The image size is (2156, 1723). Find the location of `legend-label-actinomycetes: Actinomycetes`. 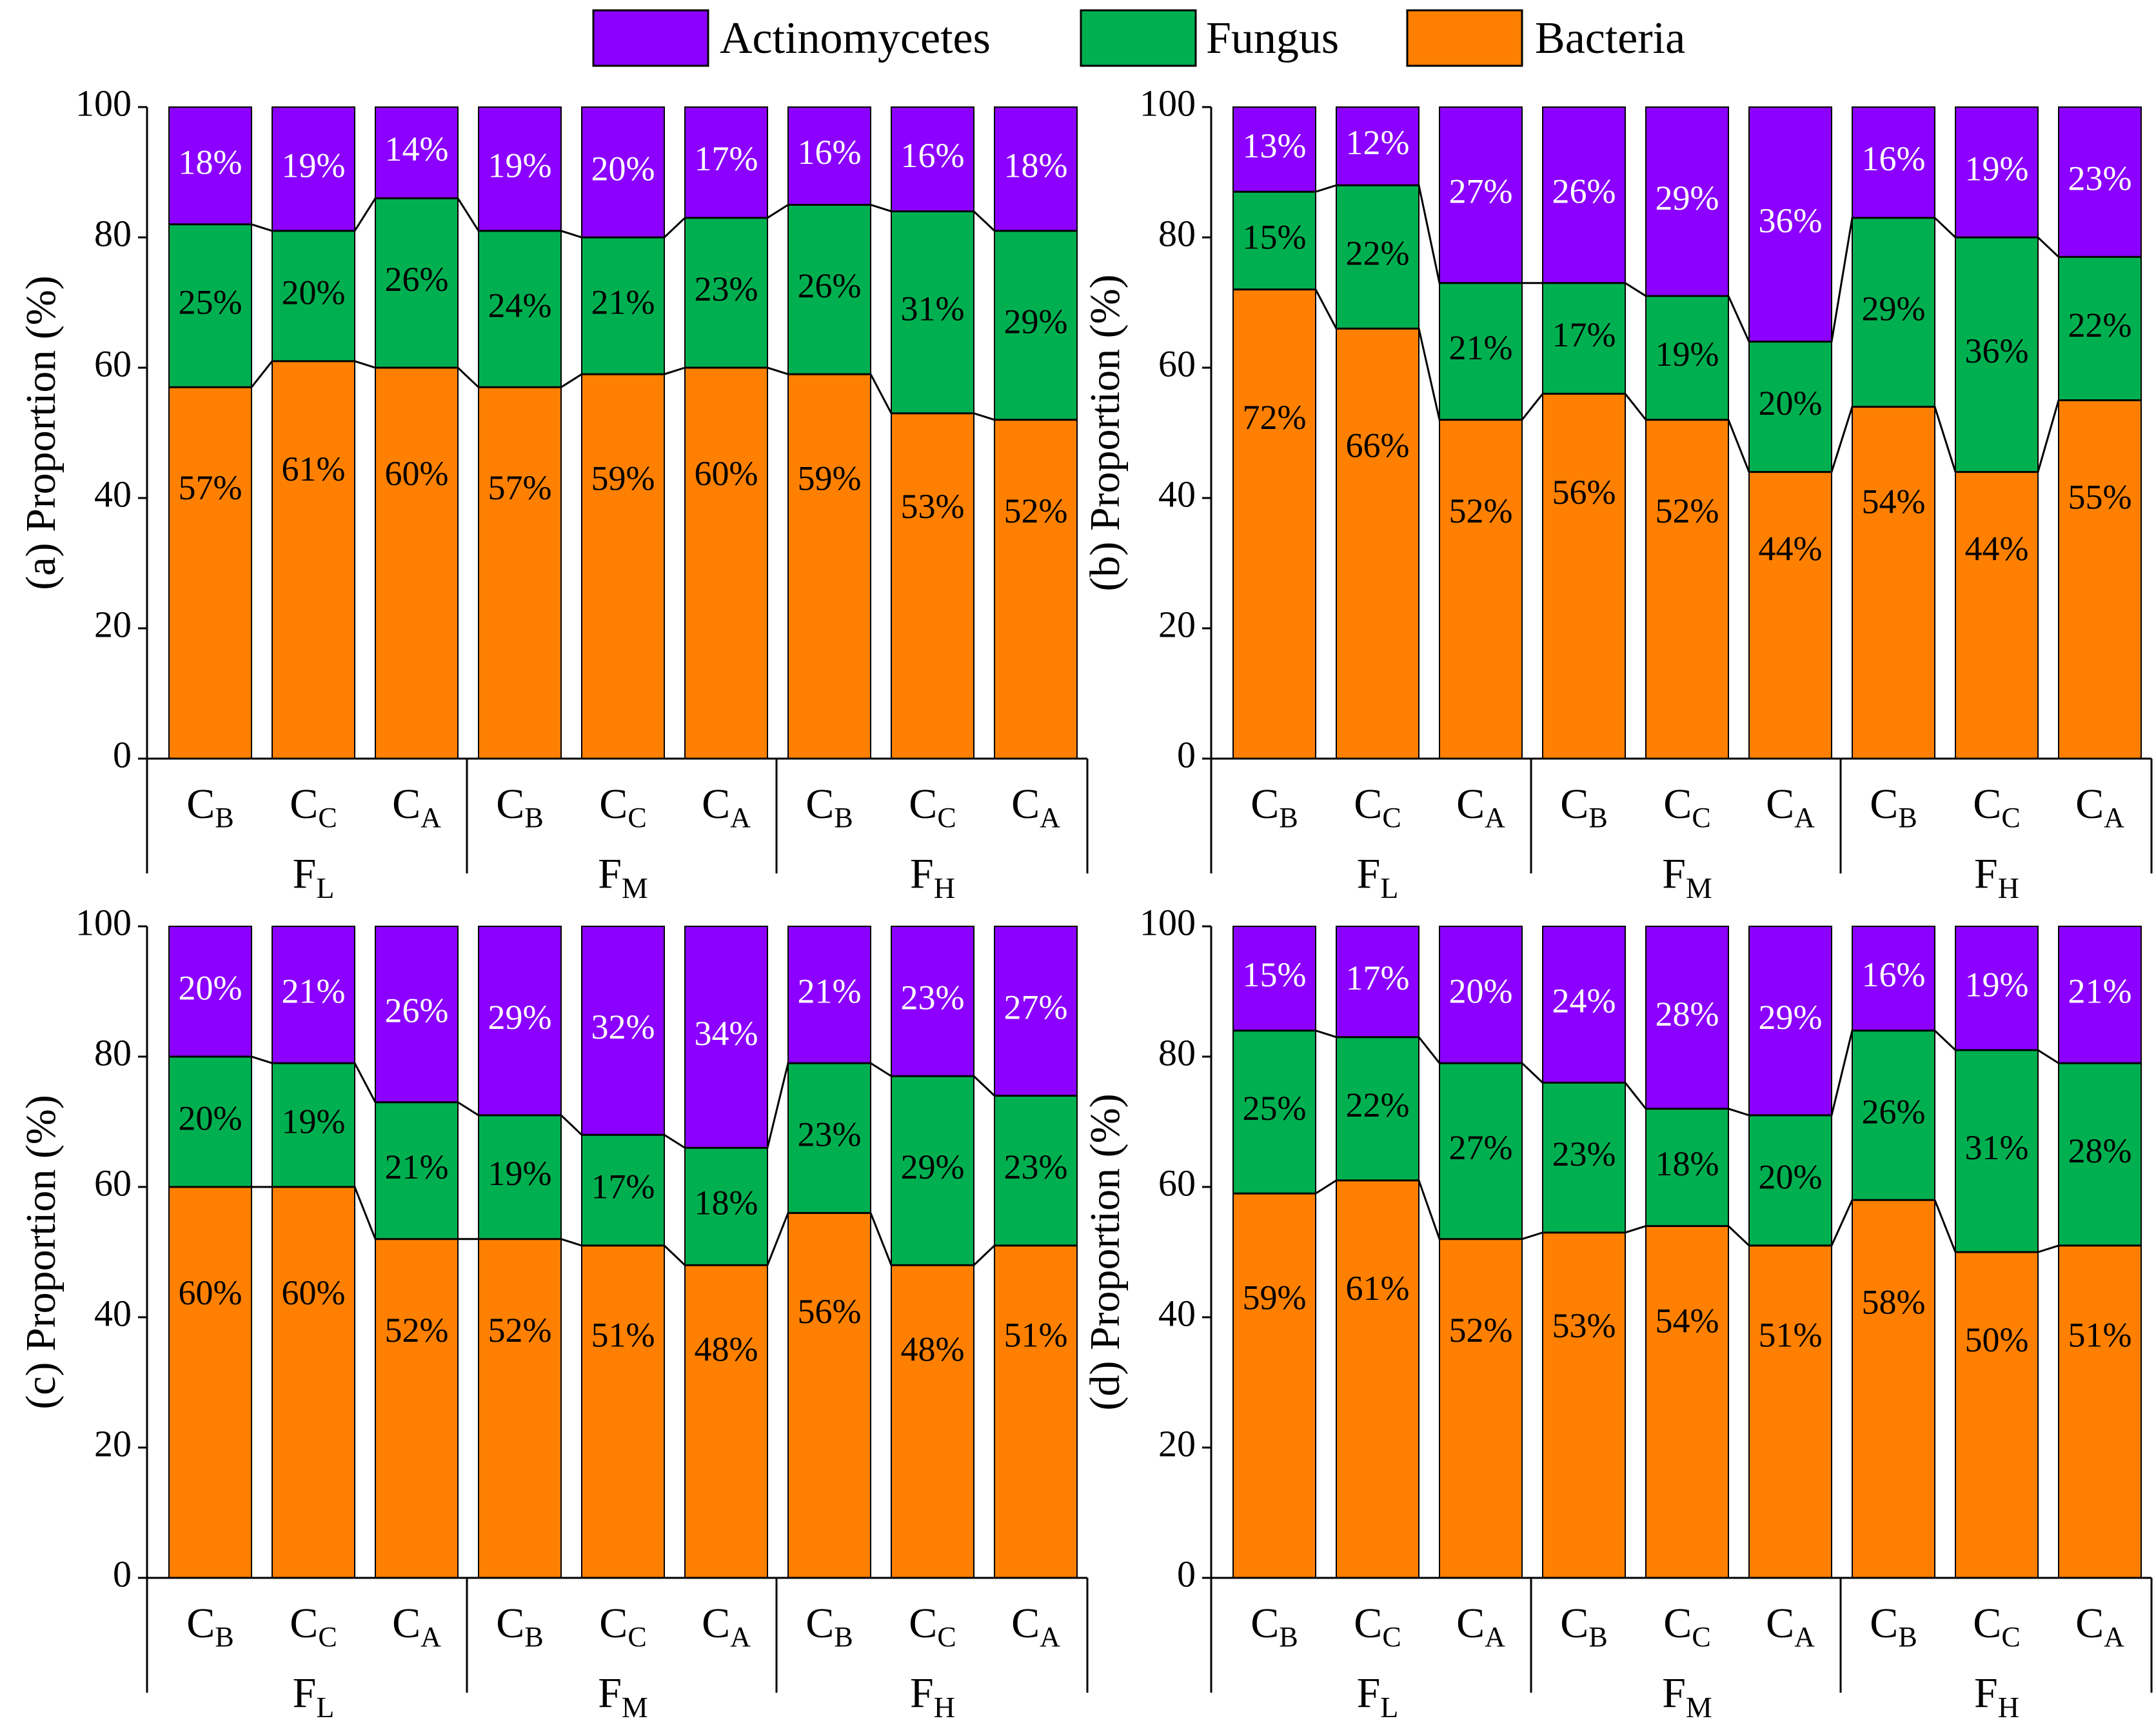

legend-label-actinomycetes: Actinomycetes is located at coordinates (855, 38).